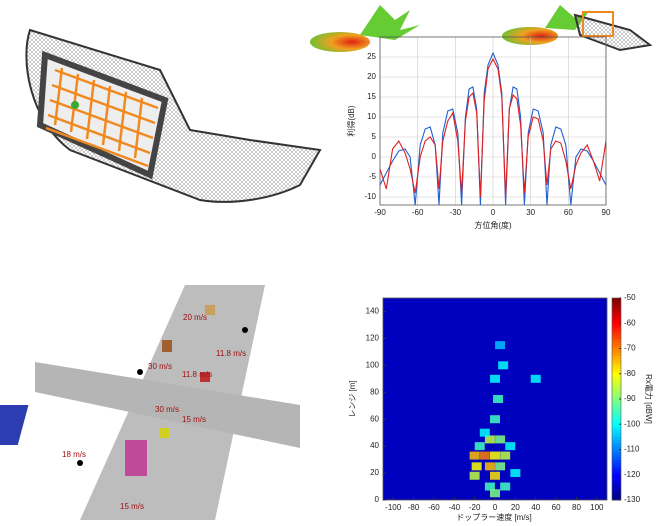  Describe the element at coordinates (493, 225) in the screenshot. I see `x-axis-label: 方位角(度)` at that location.